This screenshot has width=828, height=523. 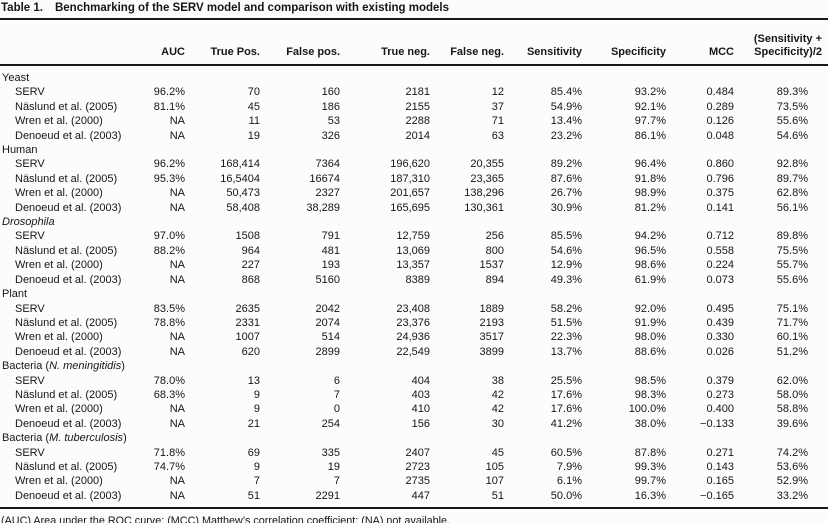 What do you see at coordinates (491, 265) in the screenshot?
I see `cell-value: 1537` at bounding box center [491, 265].